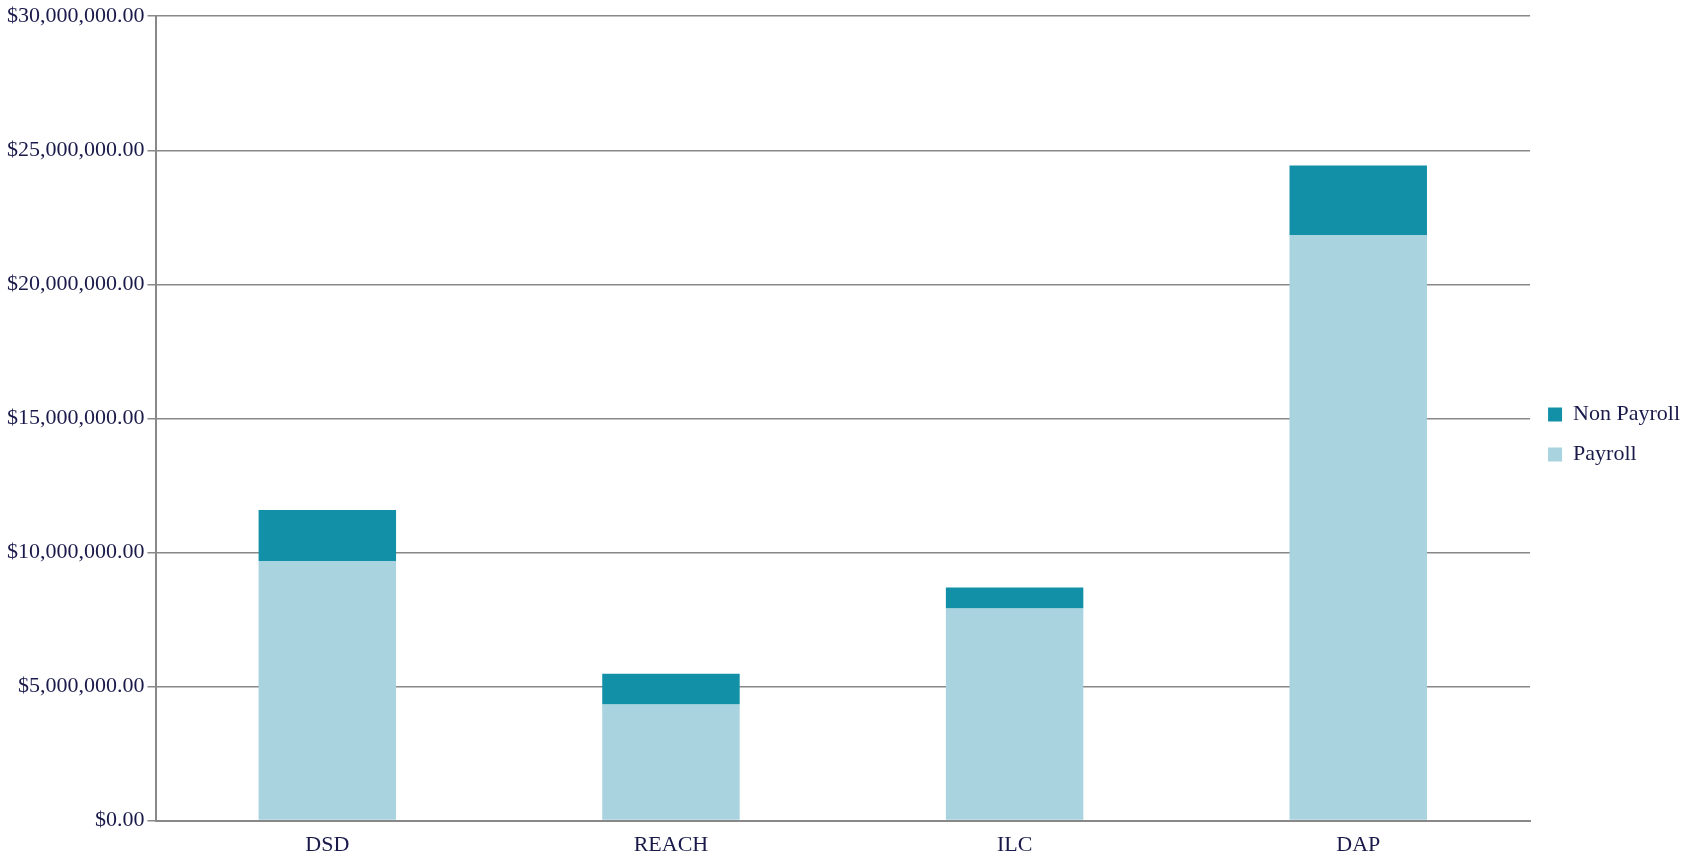  What do you see at coordinates (1358, 843) in the screenshot?
I see `x-tick-label: DAP` at bounding box center [1358, 843].